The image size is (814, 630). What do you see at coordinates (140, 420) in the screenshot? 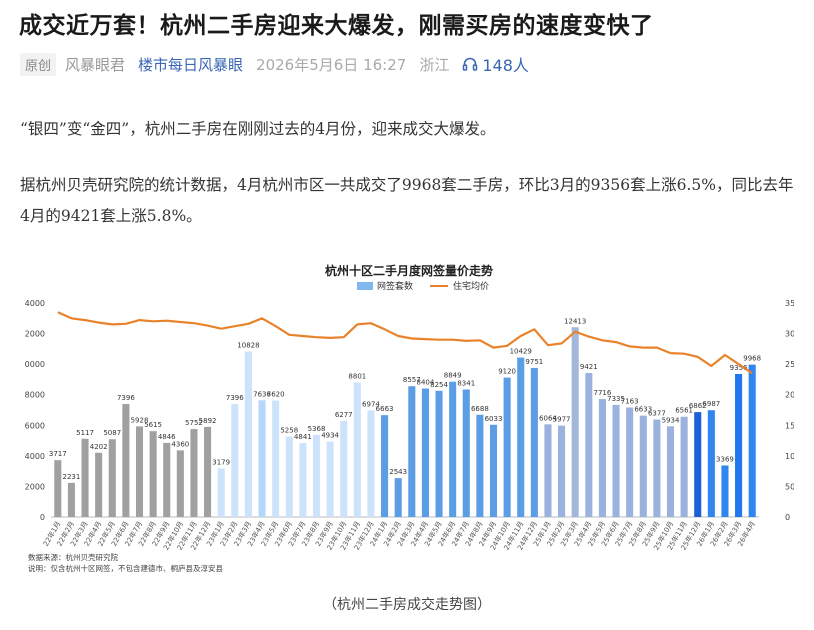
I see `bar-value-label: 5928` at bounding box center [140, 420].